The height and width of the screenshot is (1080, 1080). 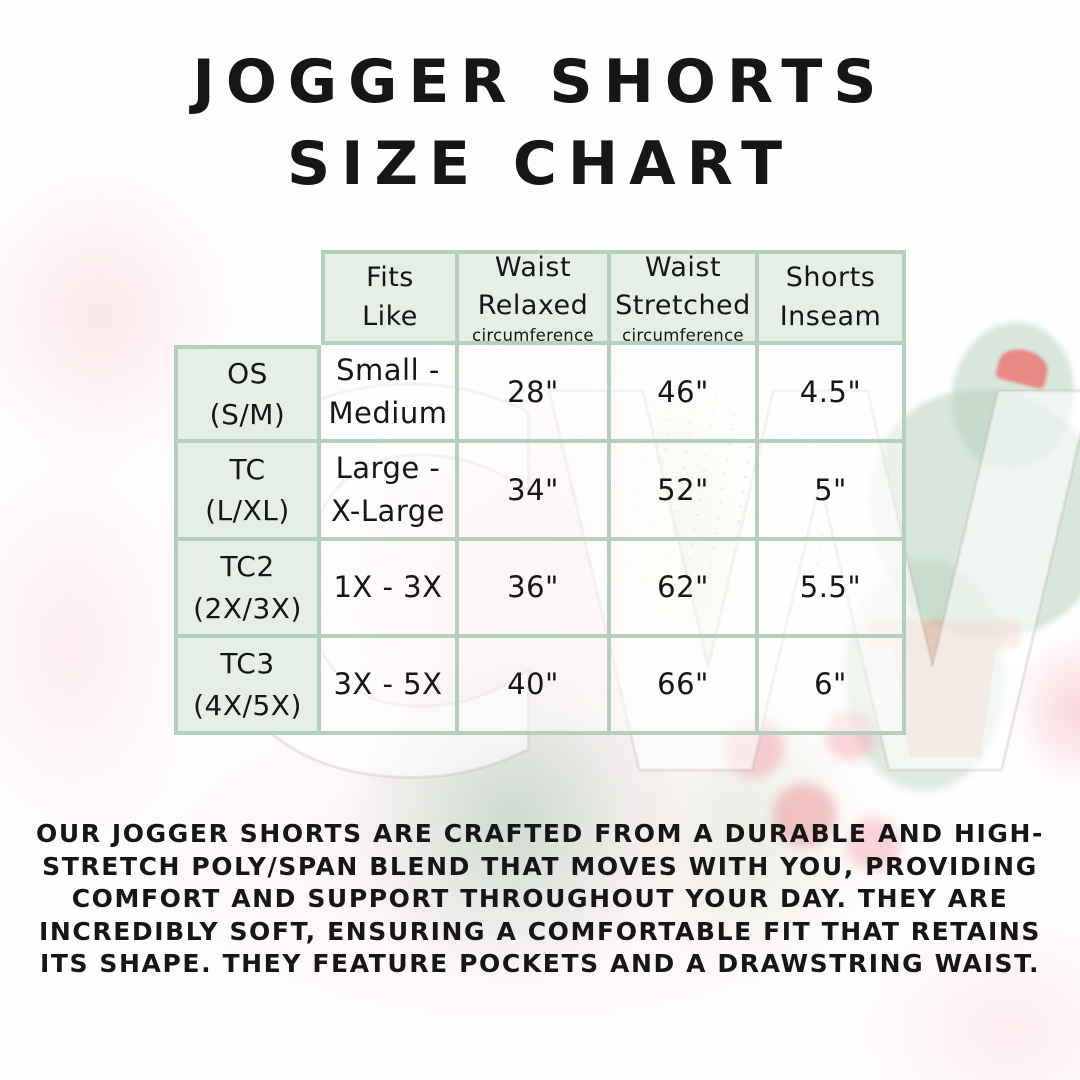 I want to click on title-line-1: JOGGER SHORTS, so click(x=540, y=82).